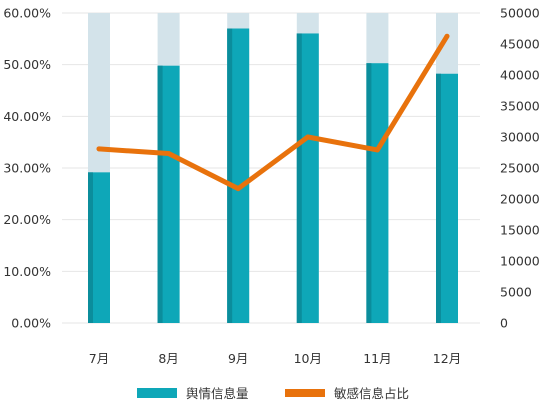 The image size is (547, 409). What do you see at coordinates (520, 137) in the screenshot?
I see `right-axis-tick-label: 30000` at bounding box center [520, 137].